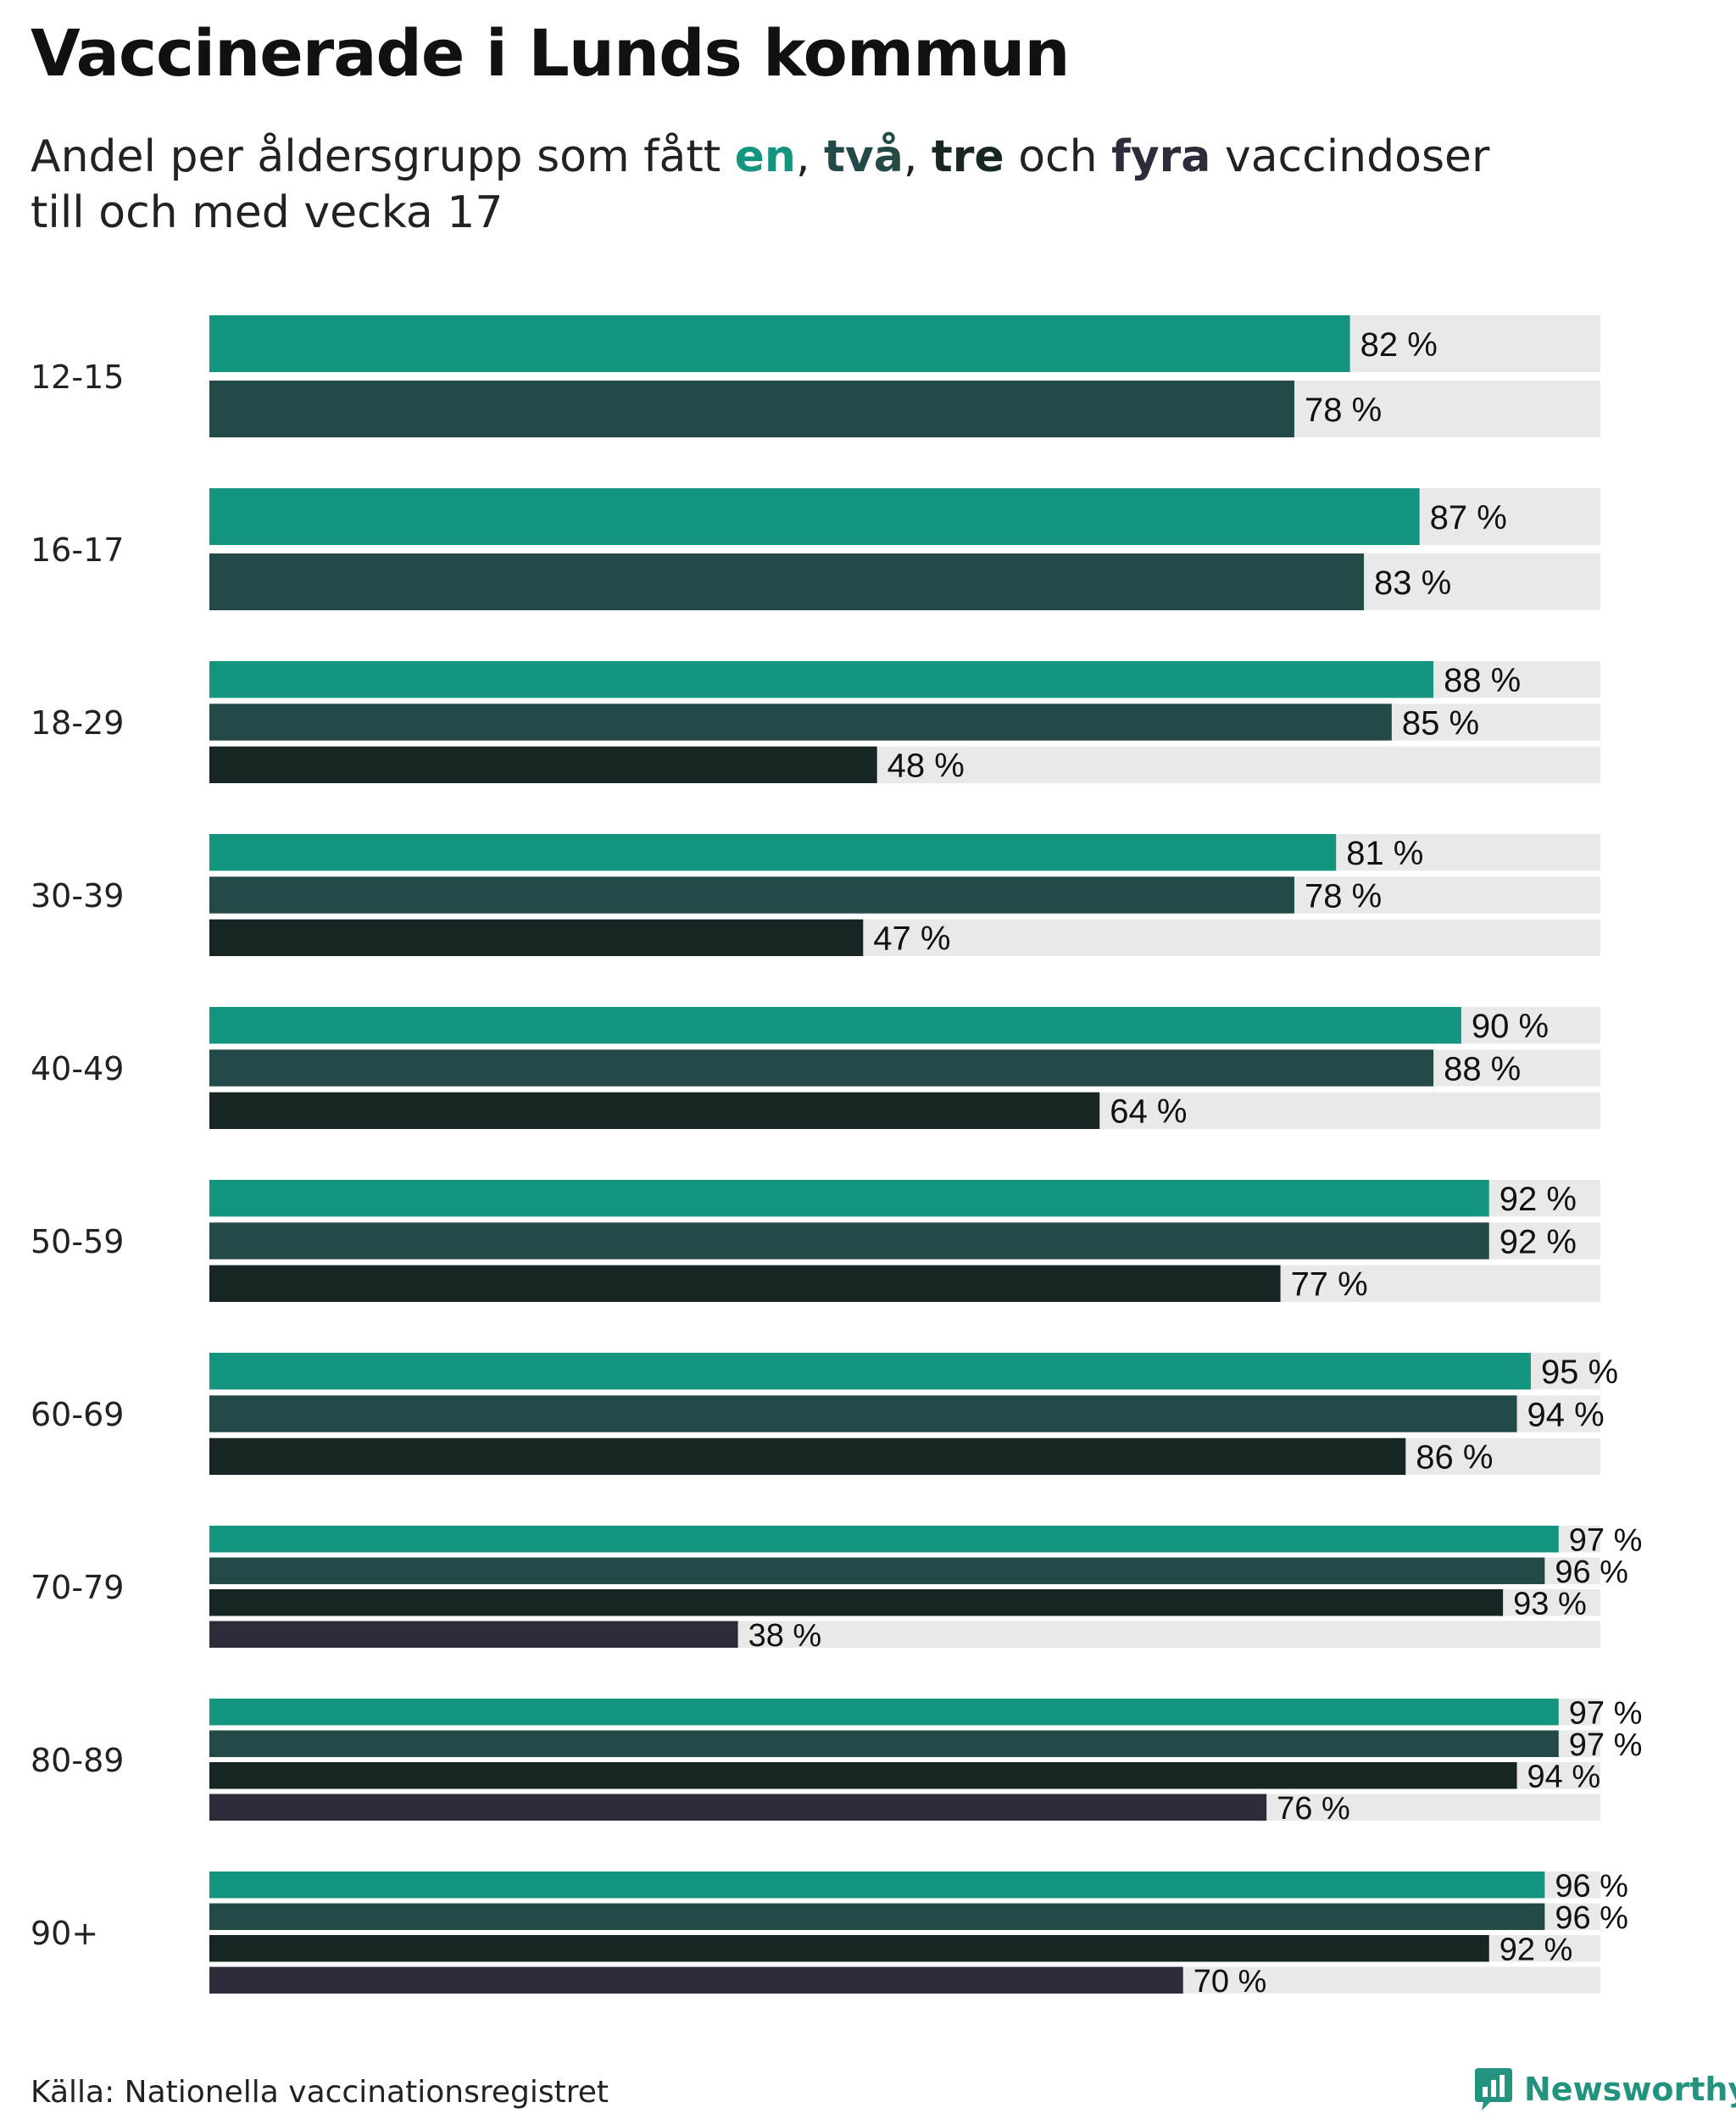 The image size is (1736, 2119). What do you see at coordinates (1399, 345) in the screenshot?
I see `data-label: 82 %` at bounding box center [1399, 345].